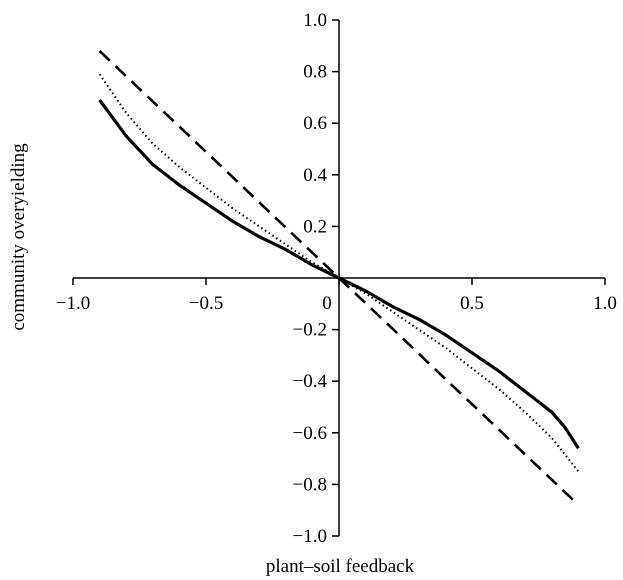  I want to click on y-tick-label: 0.2, so click(315, 226).